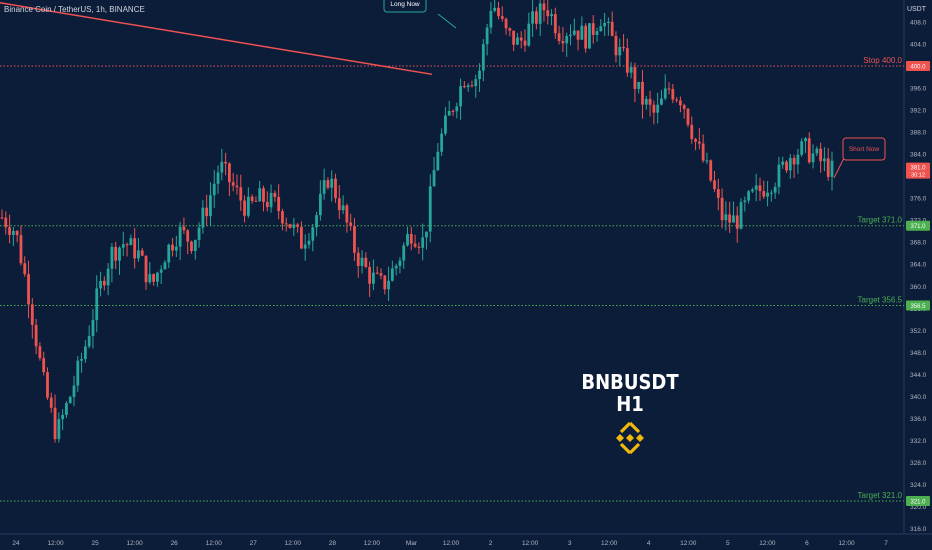 The width and height of the screenshot is (932, 550). What do you see at coordinates (175, 543) in the screenshot?
I see `x-tick-label: 26` at bounding box center [175, 543].